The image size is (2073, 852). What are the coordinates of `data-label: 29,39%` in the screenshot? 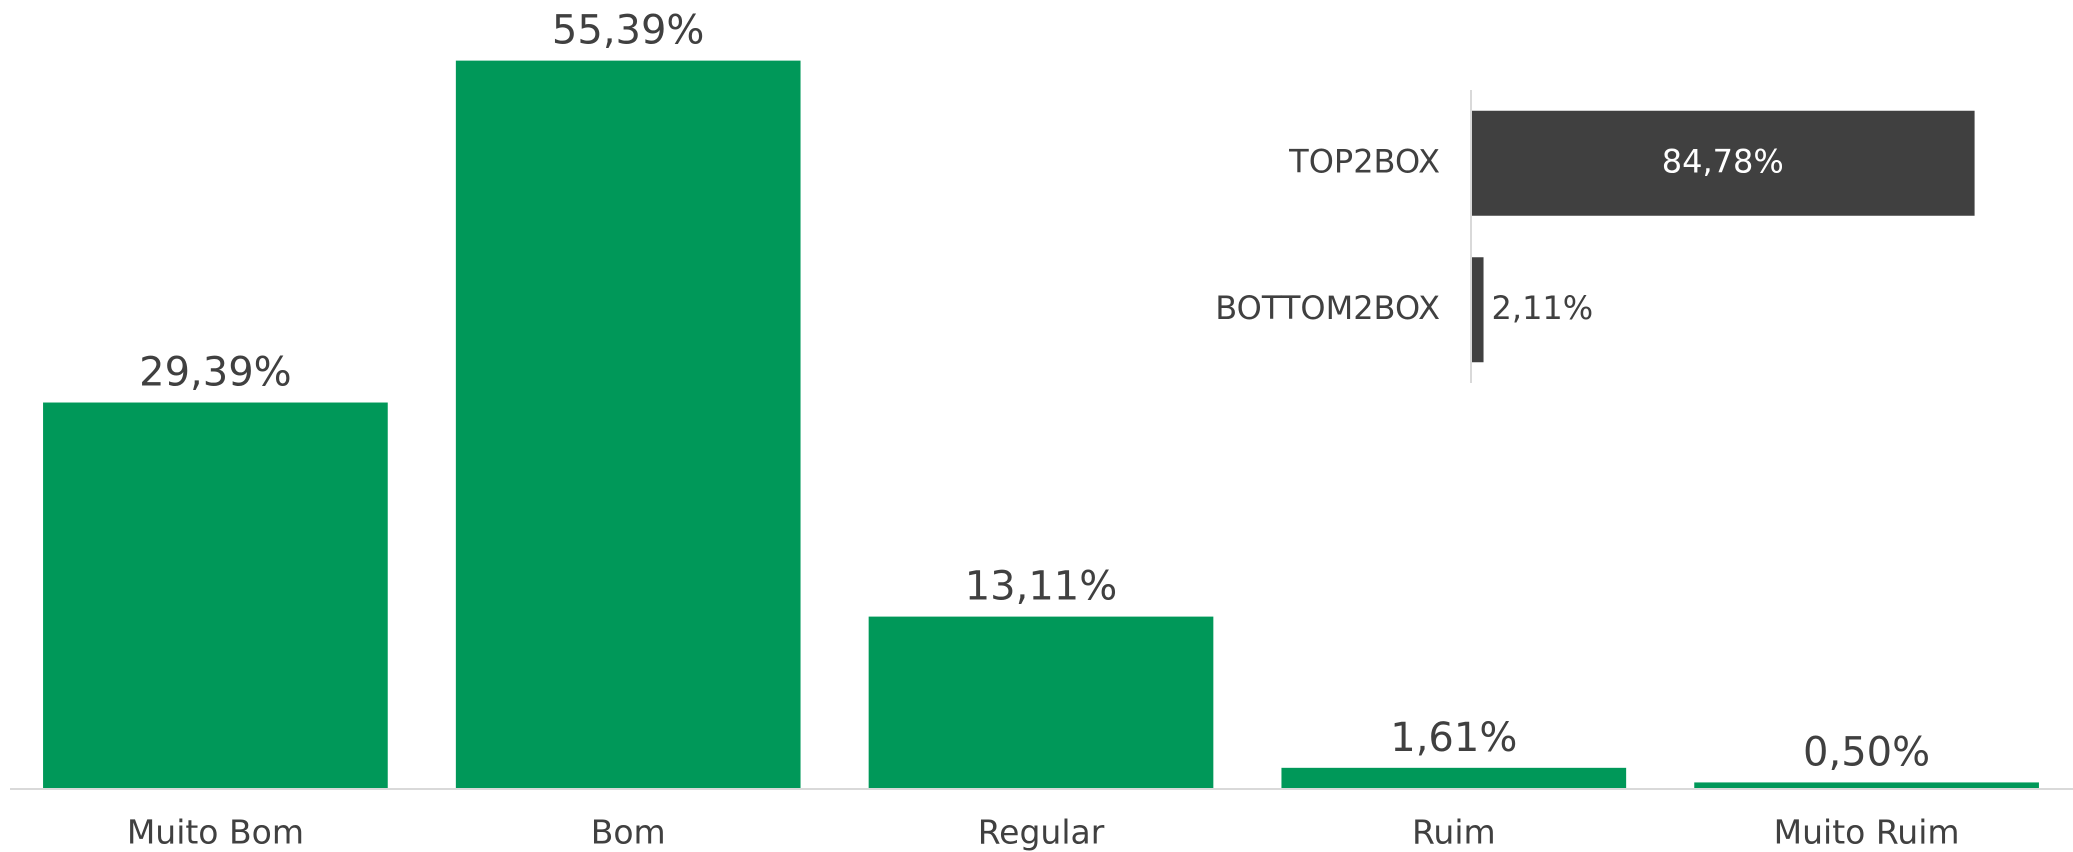 It's located at (215, 373).